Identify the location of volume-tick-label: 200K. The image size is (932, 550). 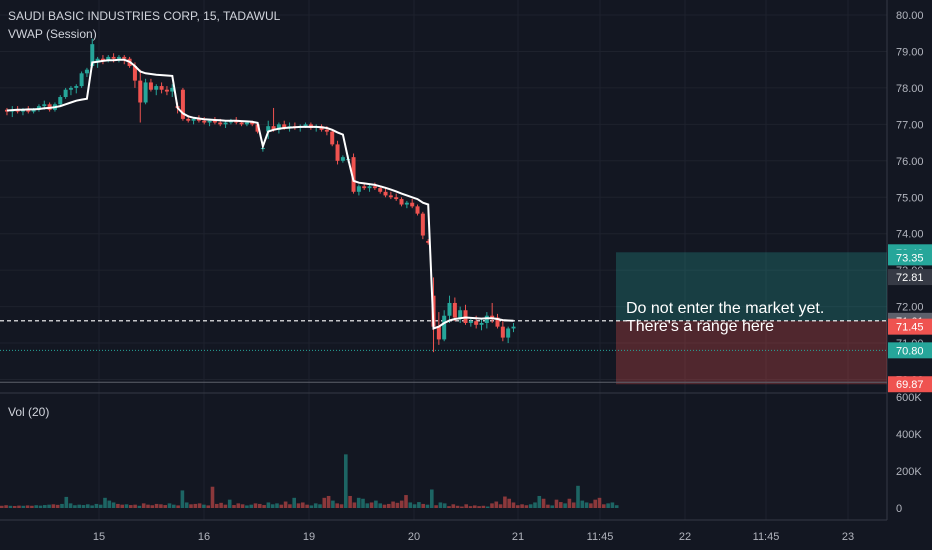
(909, 472).